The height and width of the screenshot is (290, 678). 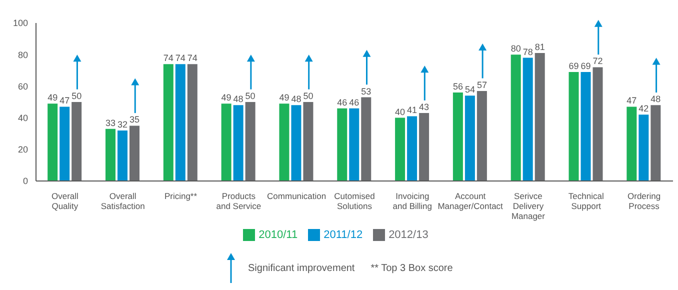 What do you see at coordinates (278, 235) in the screenshot?
I see `legend-label: 2010/11` at bounding box center [278, 235].